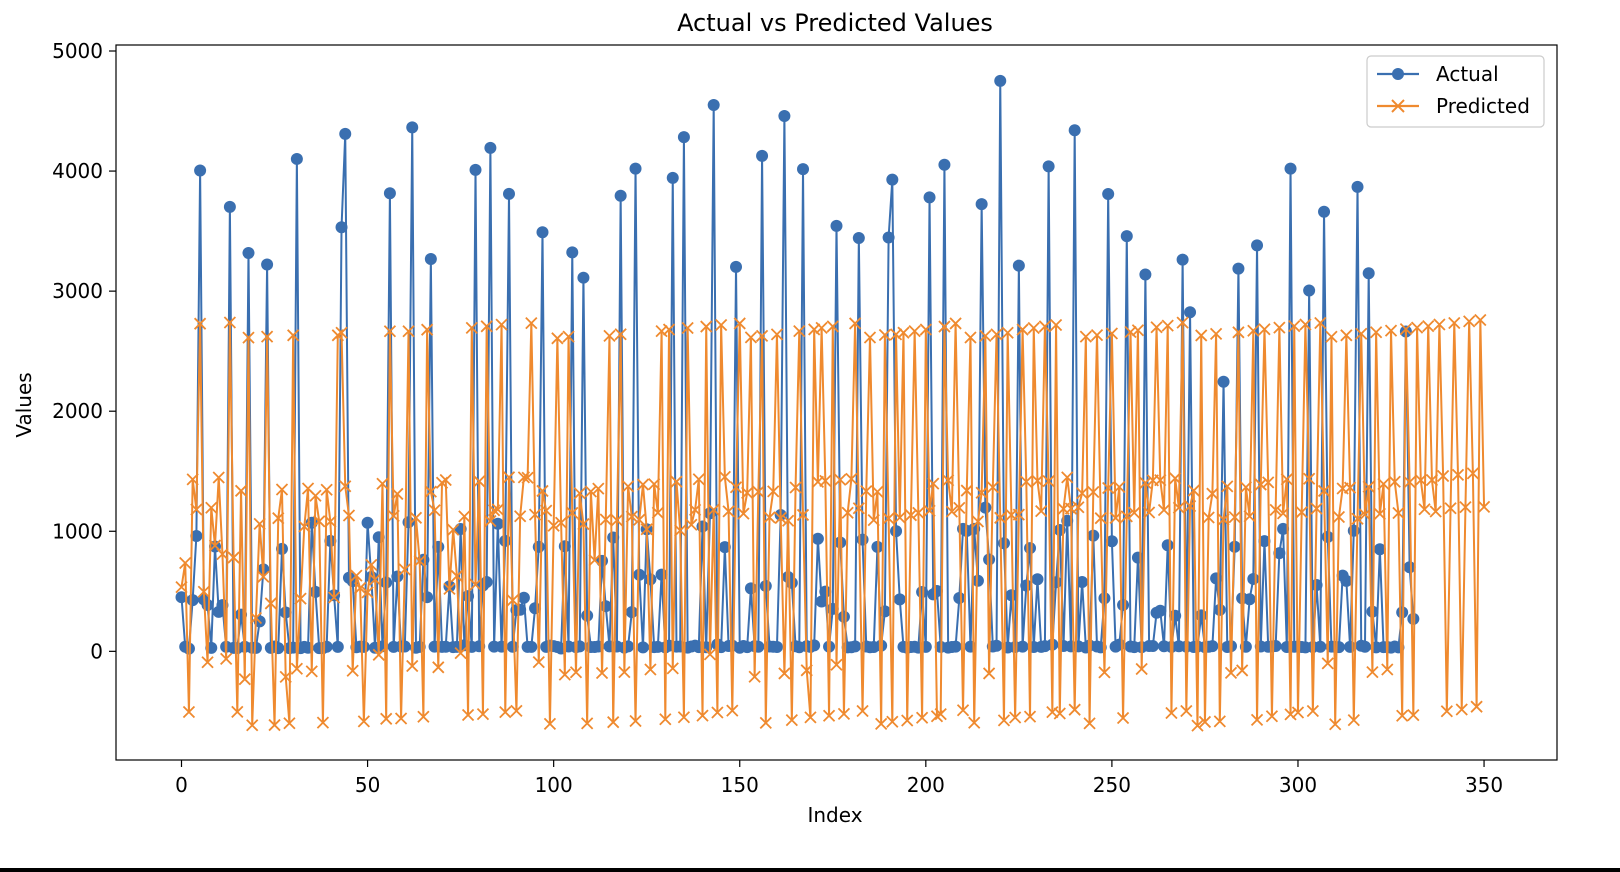  Describe the element at coordinates (1483, 106) in the screenshot. I see `legend-predicted-label: Predicted` at that location.